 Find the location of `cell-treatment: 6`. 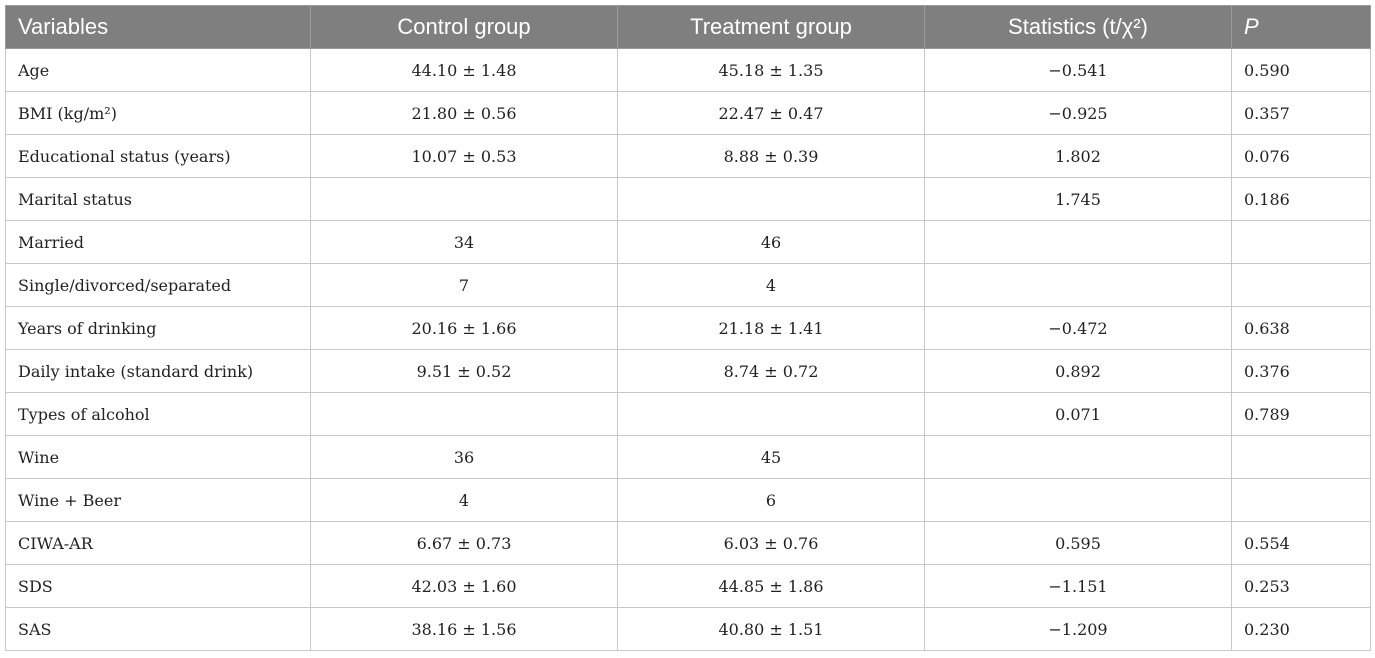

cell-treatment: 6 is located at coordinates (771, 500).